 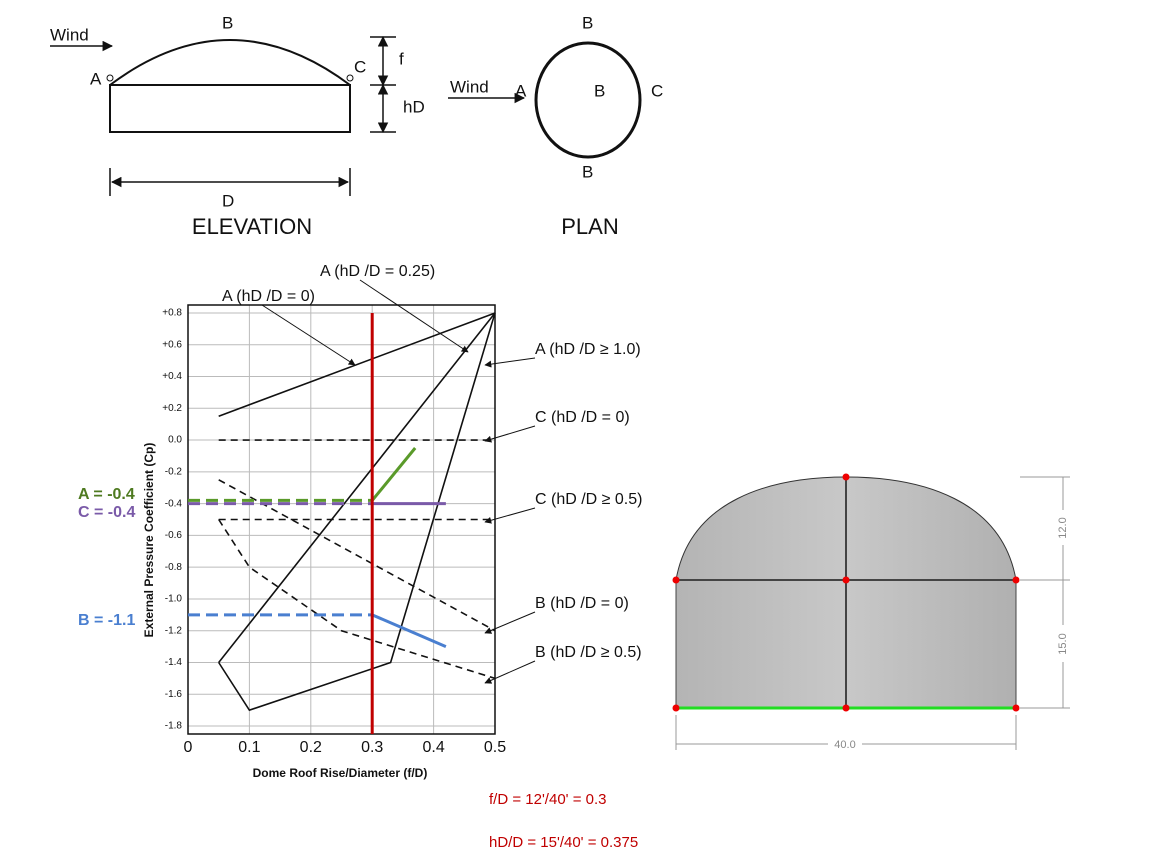 I want to click on y-tick-label: -1.4, so click(x=174, y=662).